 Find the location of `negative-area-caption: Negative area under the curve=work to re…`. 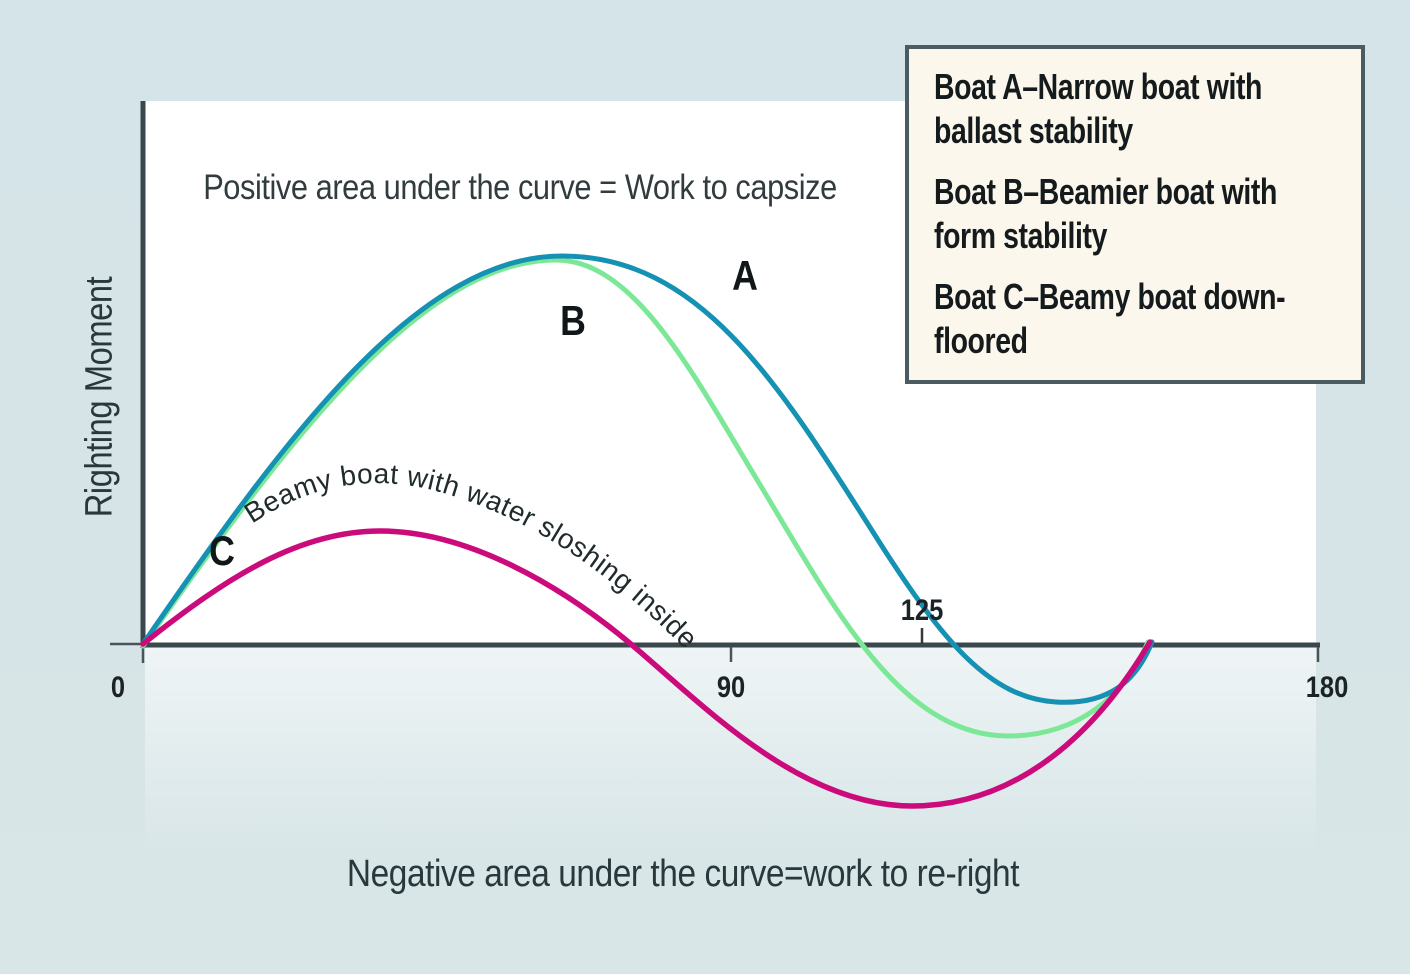

negative-area-caption: Negative area under the curve=work to re… is located at coordinates (683, 874).